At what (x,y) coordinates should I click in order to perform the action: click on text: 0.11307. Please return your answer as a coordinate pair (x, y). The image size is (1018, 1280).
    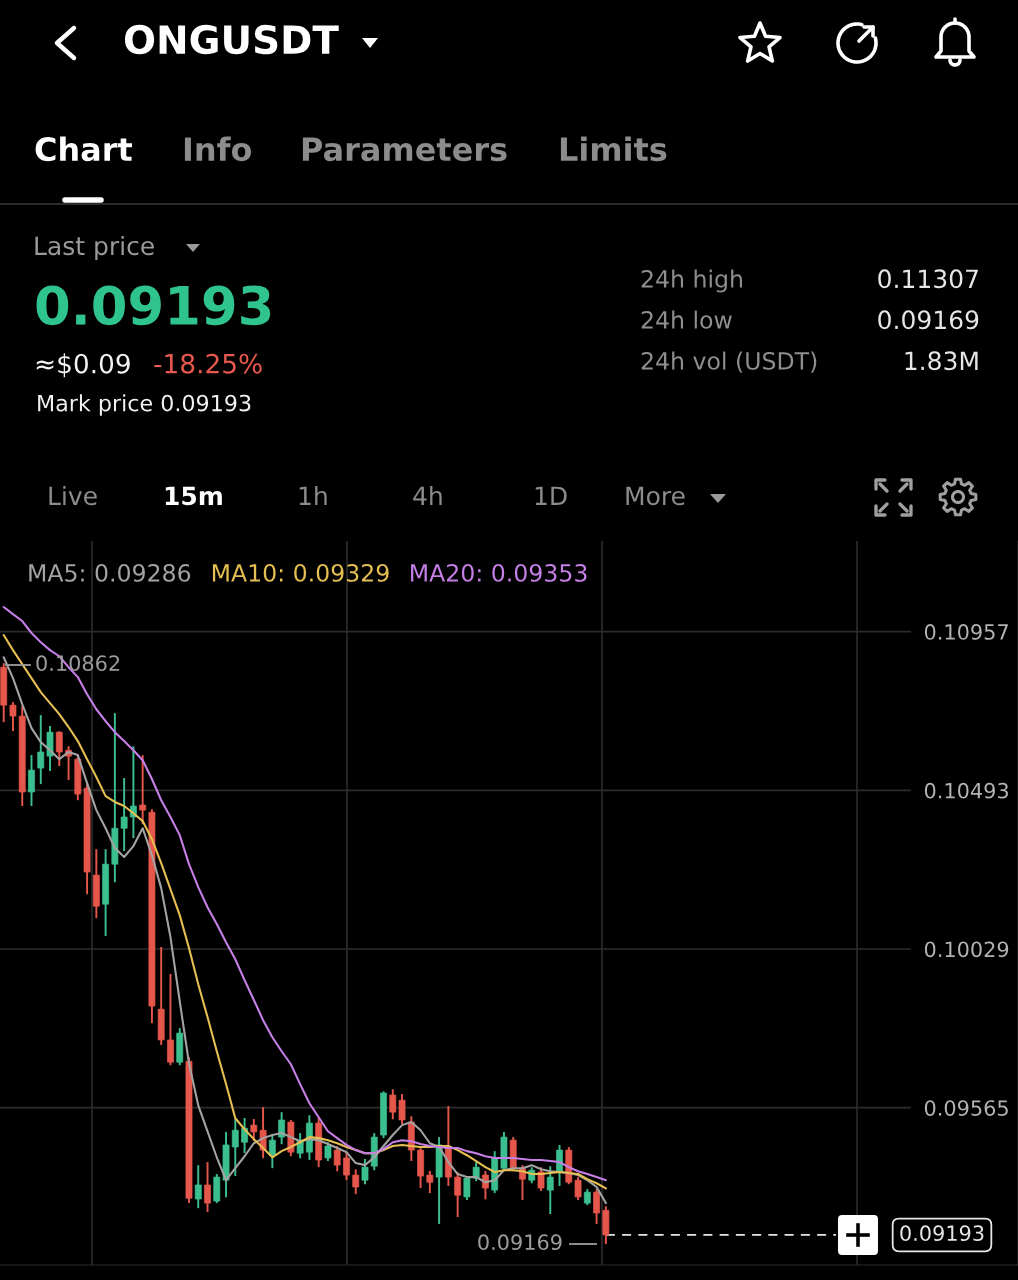
    Looking at the image, I should click on (928, 279).